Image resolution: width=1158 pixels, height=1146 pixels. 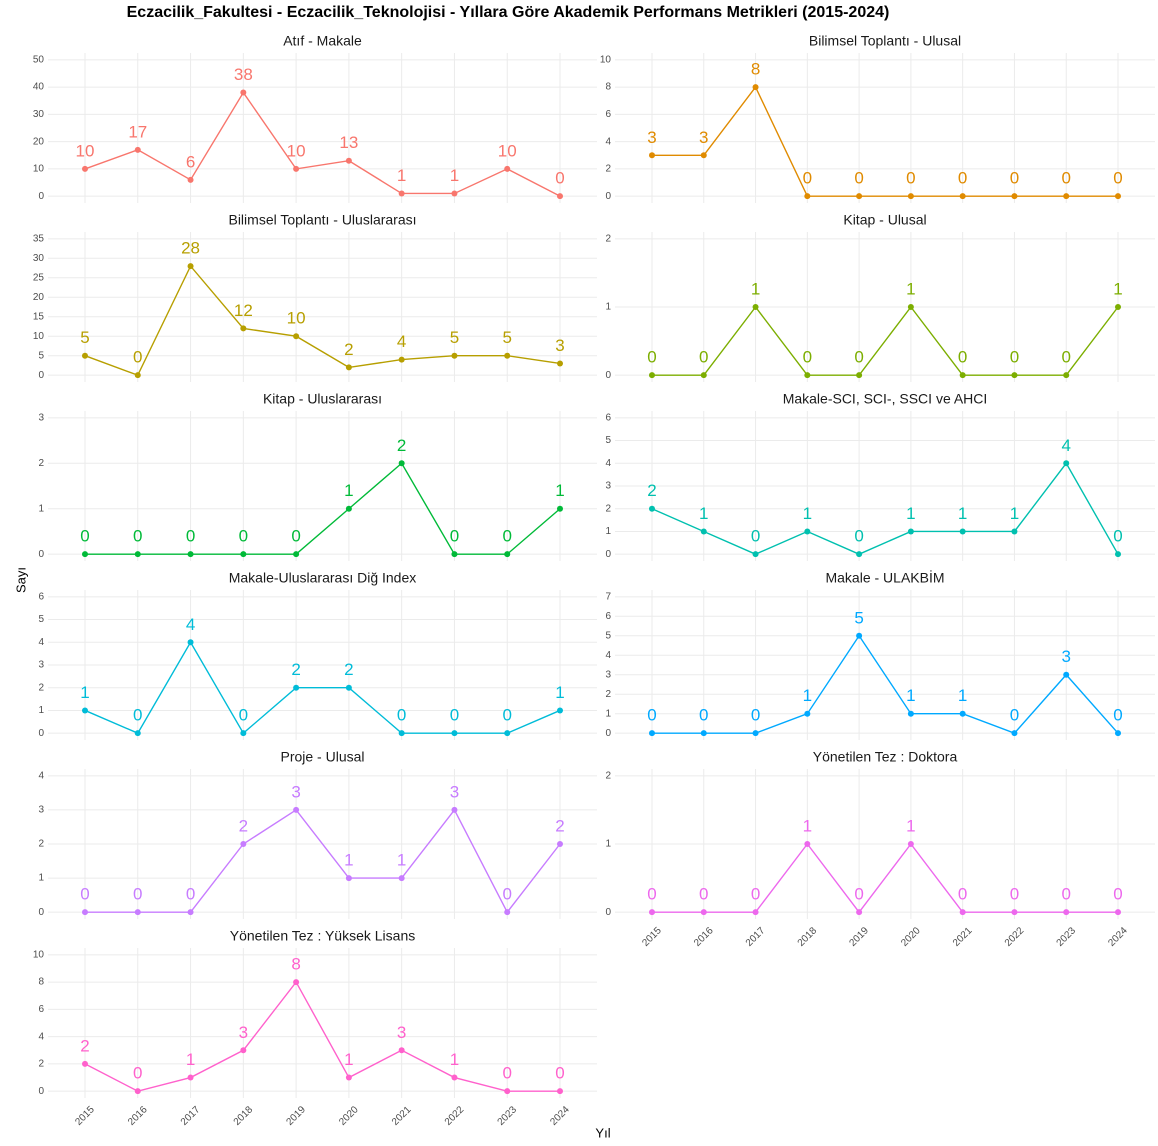 What do you see at coordinates (137, 131) in the screenshot?
I see `data-label: 17` at bounding box center [137, 131].